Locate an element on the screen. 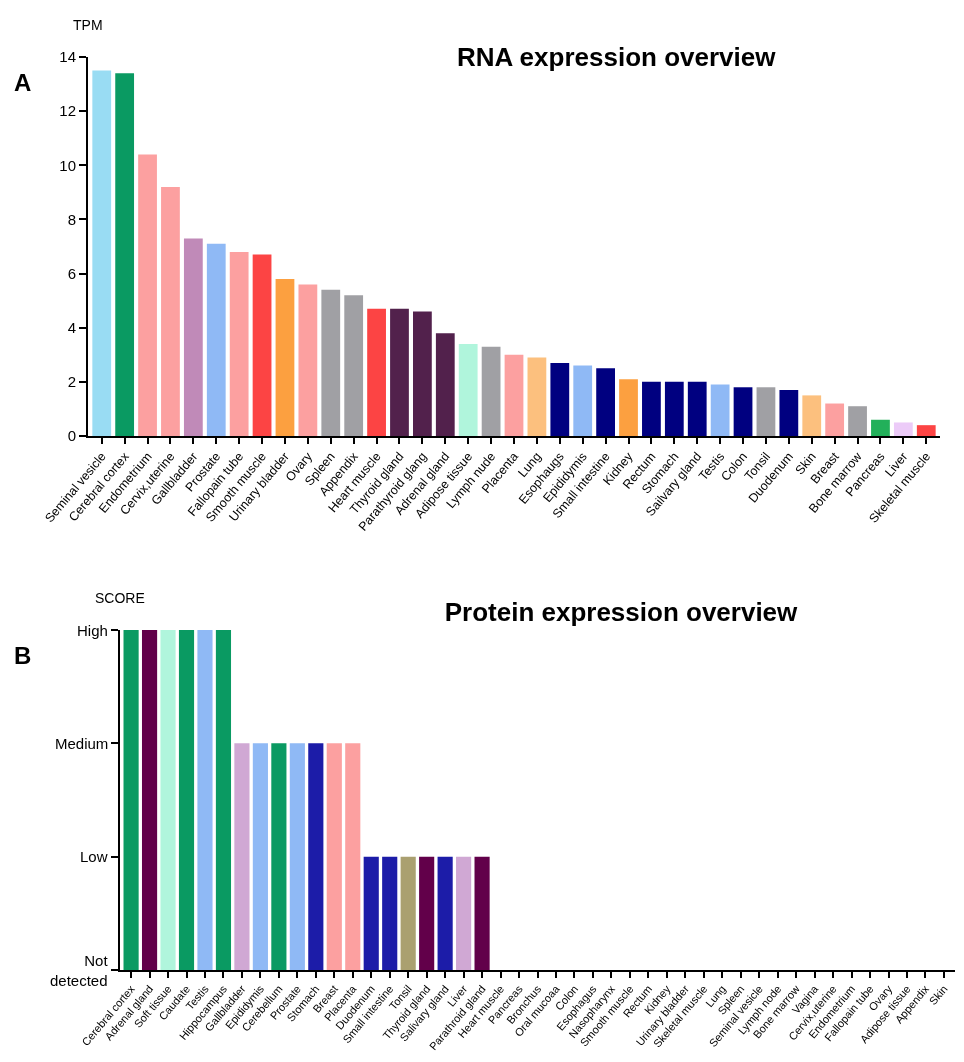 Image resolution: width=964 pixels, height=1062 pixels. y-tick-label: 2 is located at coordinates (71, 382).